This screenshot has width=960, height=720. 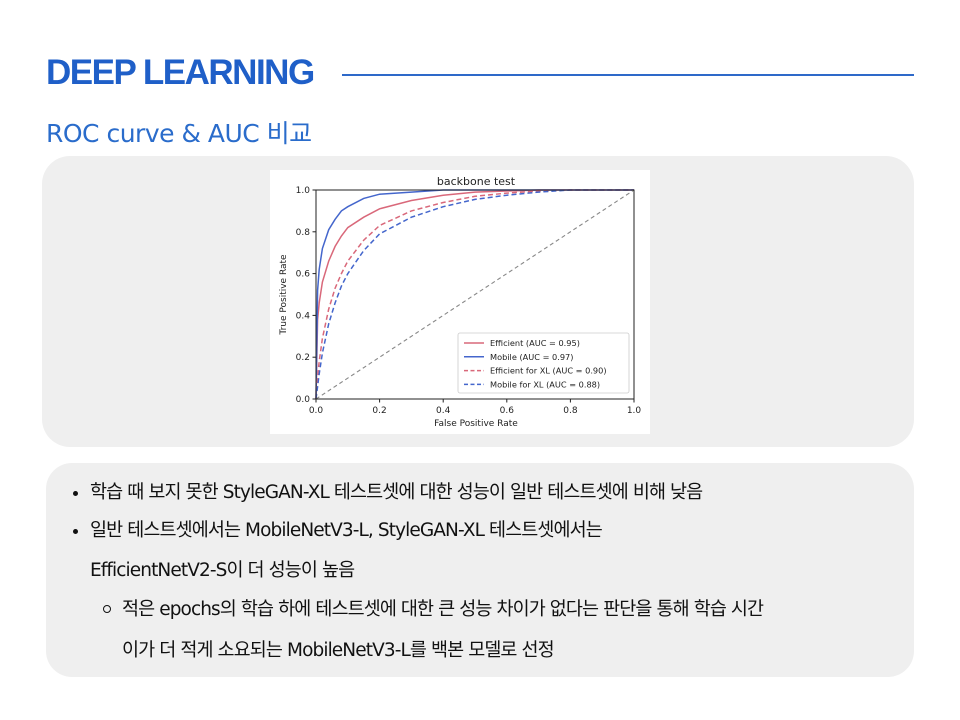 What do you see at coordinates (476, 424) in the screenshot?
I see `x-axis-label: False Positive Rate` at bounding box center [476, 424].